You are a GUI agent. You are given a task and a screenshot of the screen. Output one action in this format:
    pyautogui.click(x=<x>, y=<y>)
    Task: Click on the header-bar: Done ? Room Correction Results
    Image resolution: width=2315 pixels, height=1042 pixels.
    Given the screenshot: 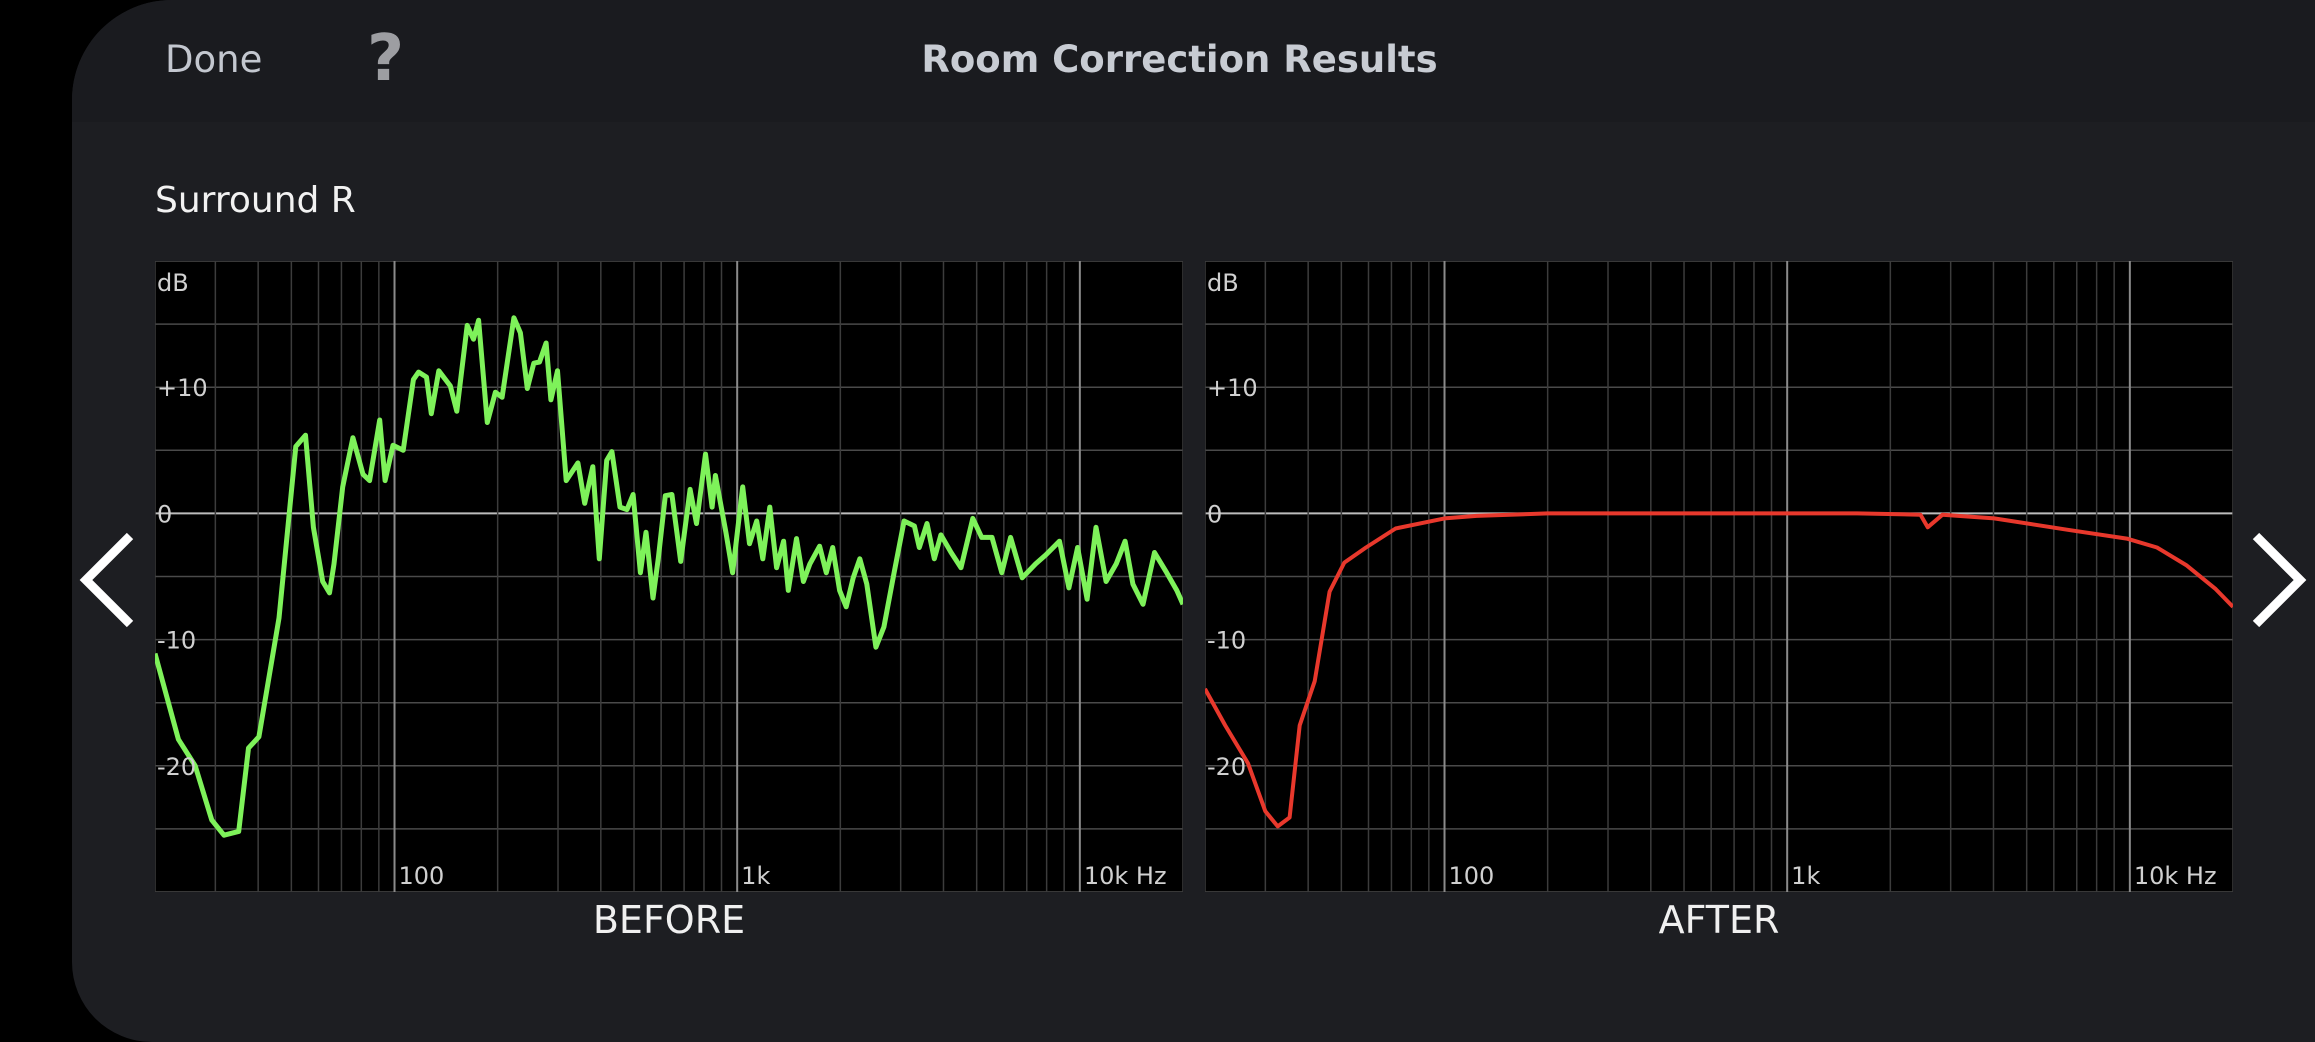 What is the action you would take?
    pyautogui.click(x=1193, y=61)
    